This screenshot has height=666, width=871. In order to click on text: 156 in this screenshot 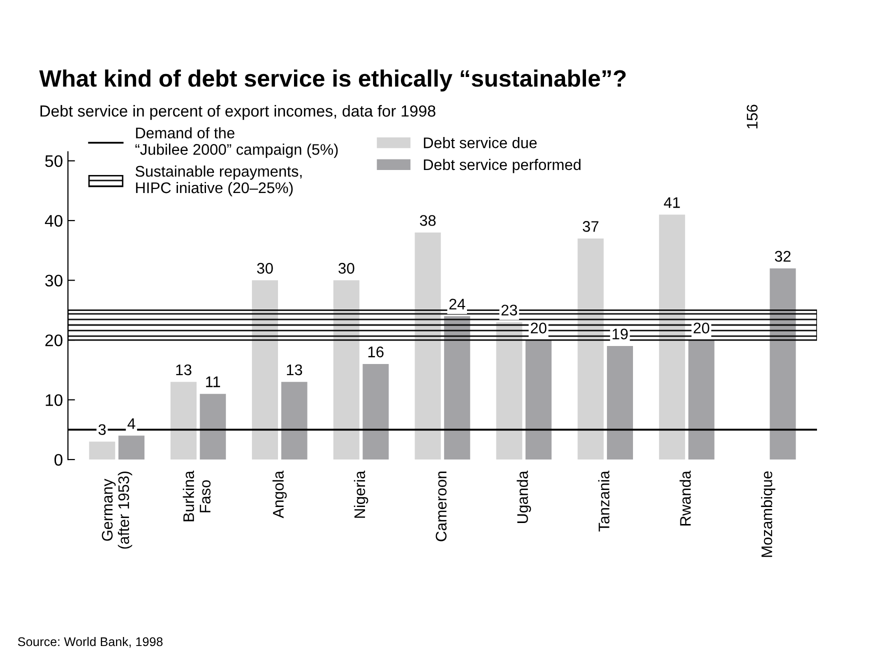, I will do `click(752, 116)`.